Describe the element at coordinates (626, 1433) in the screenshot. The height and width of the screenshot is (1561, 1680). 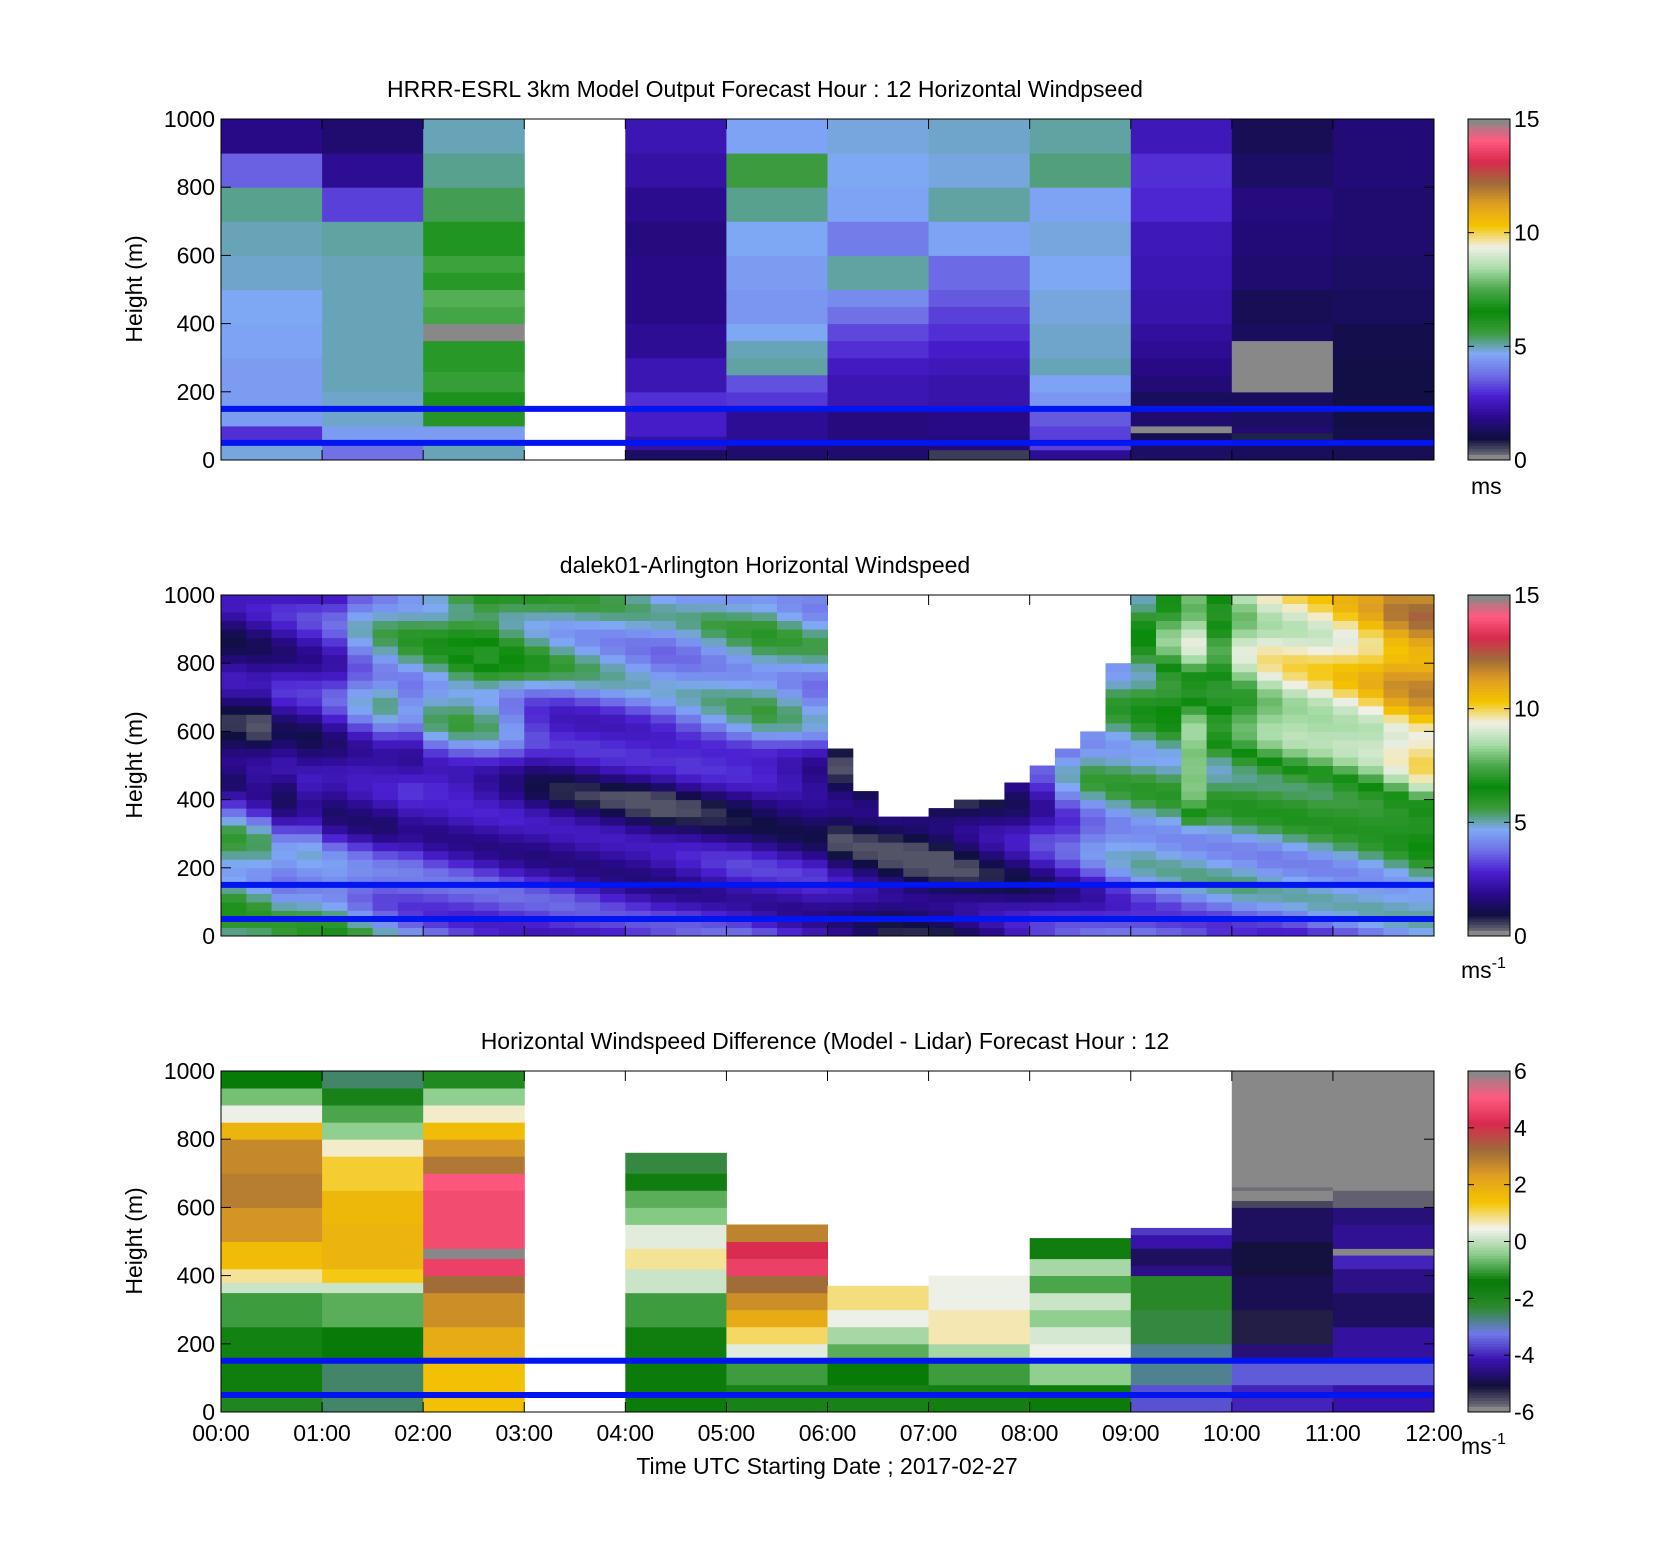
I see `x-tick-label: 04:00` at that location.